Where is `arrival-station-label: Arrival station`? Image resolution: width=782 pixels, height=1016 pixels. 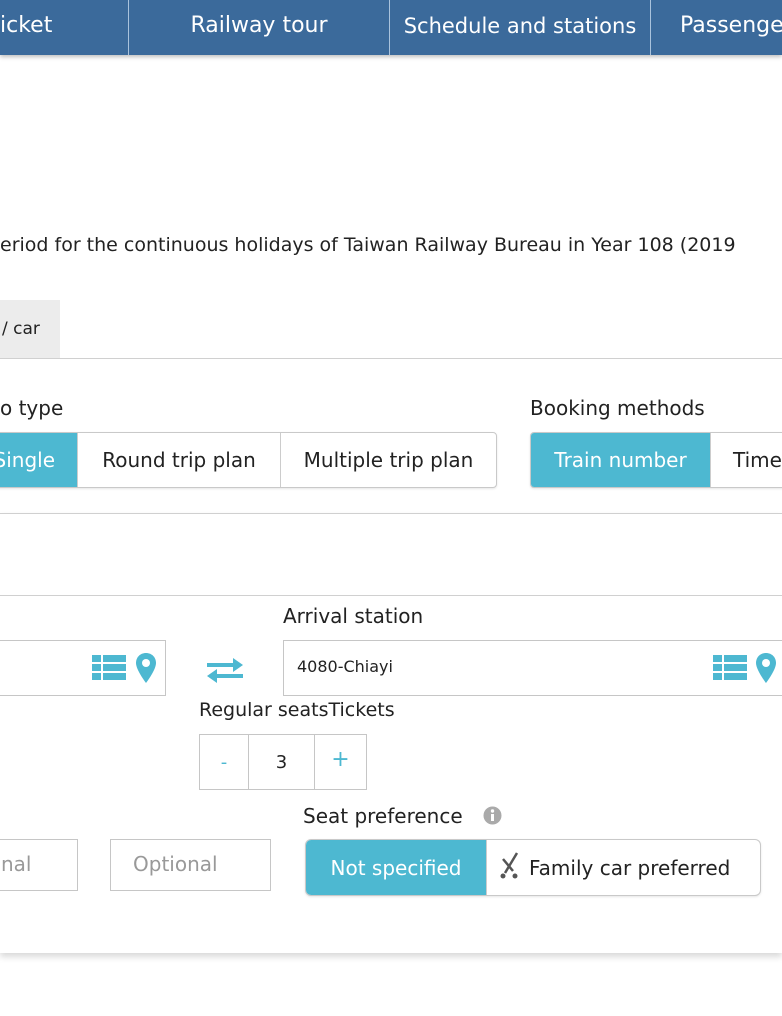
arrival-station-label: Arrival station is located at coordinates (353, 616).